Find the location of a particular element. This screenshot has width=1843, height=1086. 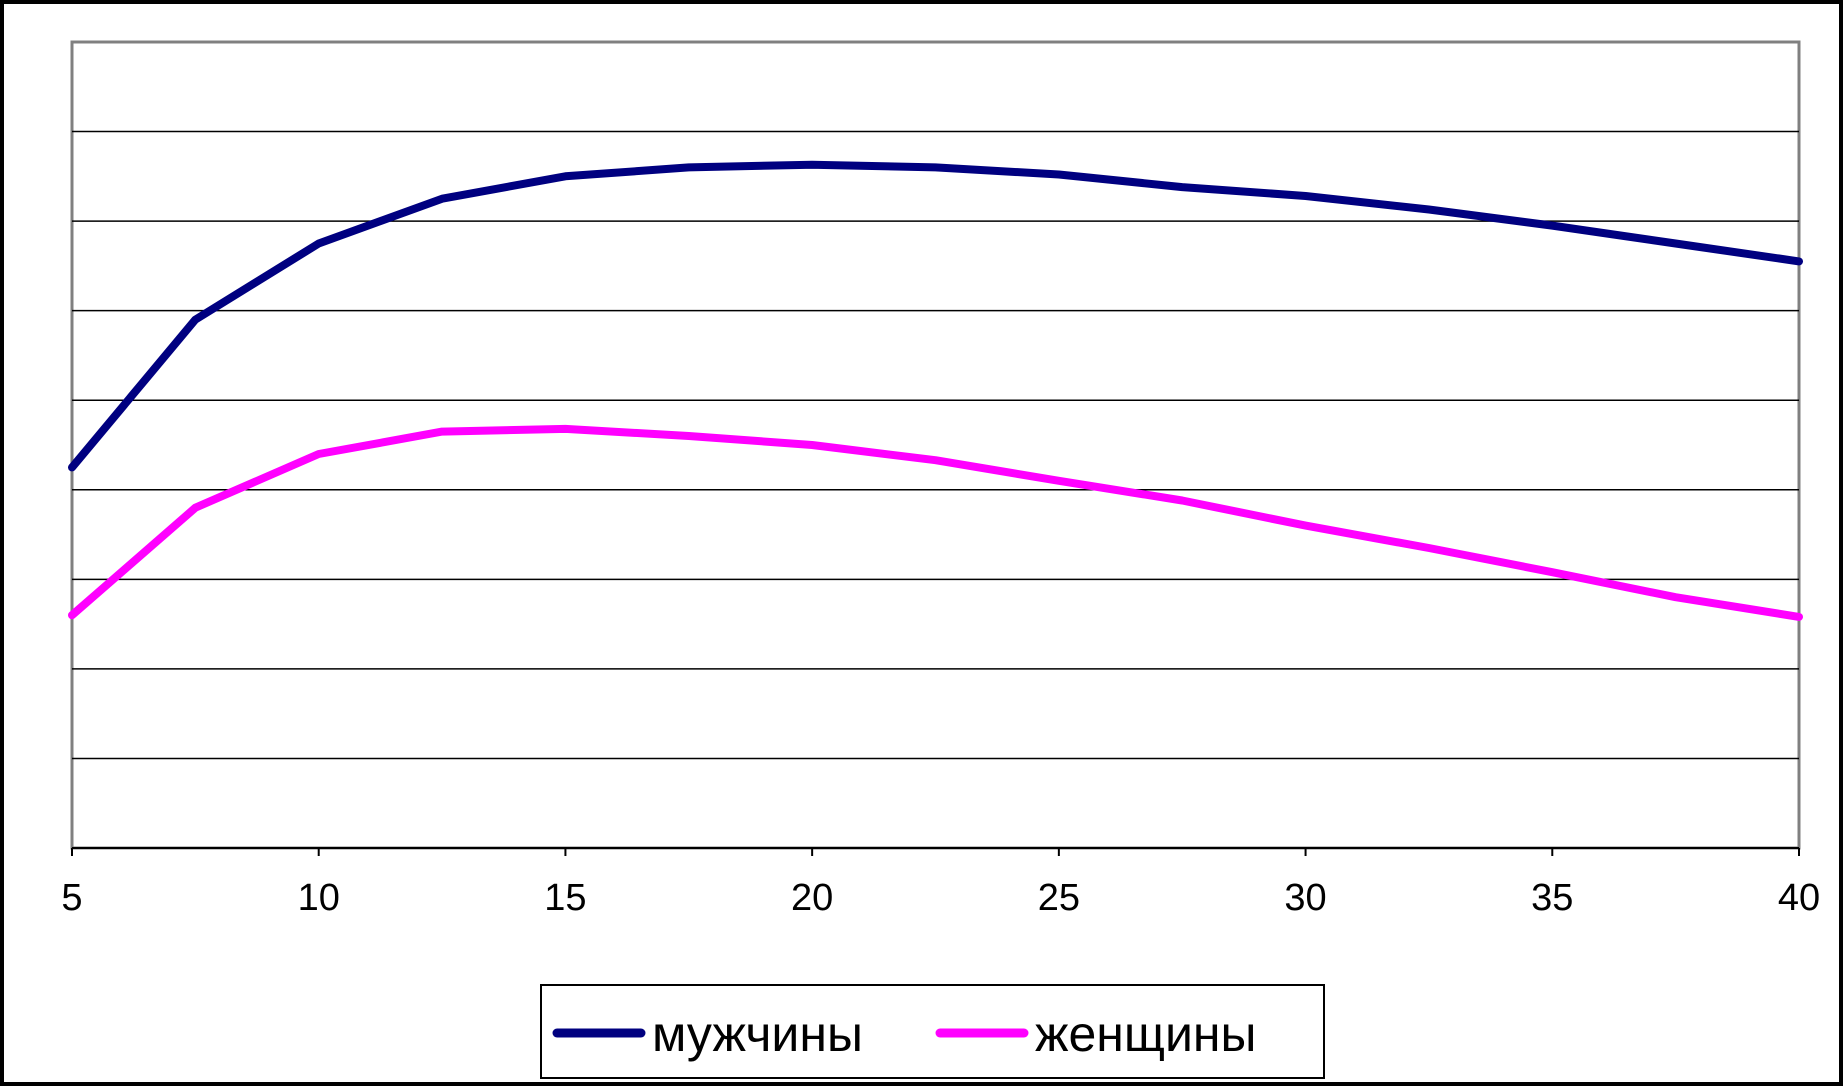

x-tick-label: 15 is located at coordinates (565, 898).